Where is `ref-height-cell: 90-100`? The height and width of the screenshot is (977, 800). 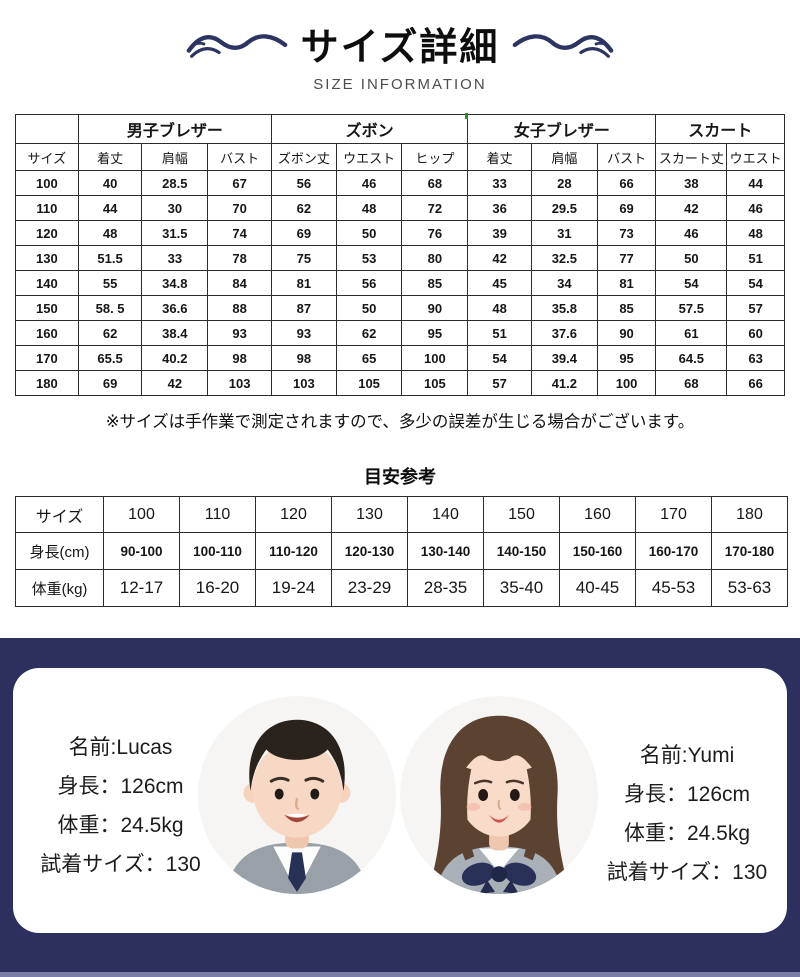
ref-height-cell: 90-100 is located at coordinates (141, 551).